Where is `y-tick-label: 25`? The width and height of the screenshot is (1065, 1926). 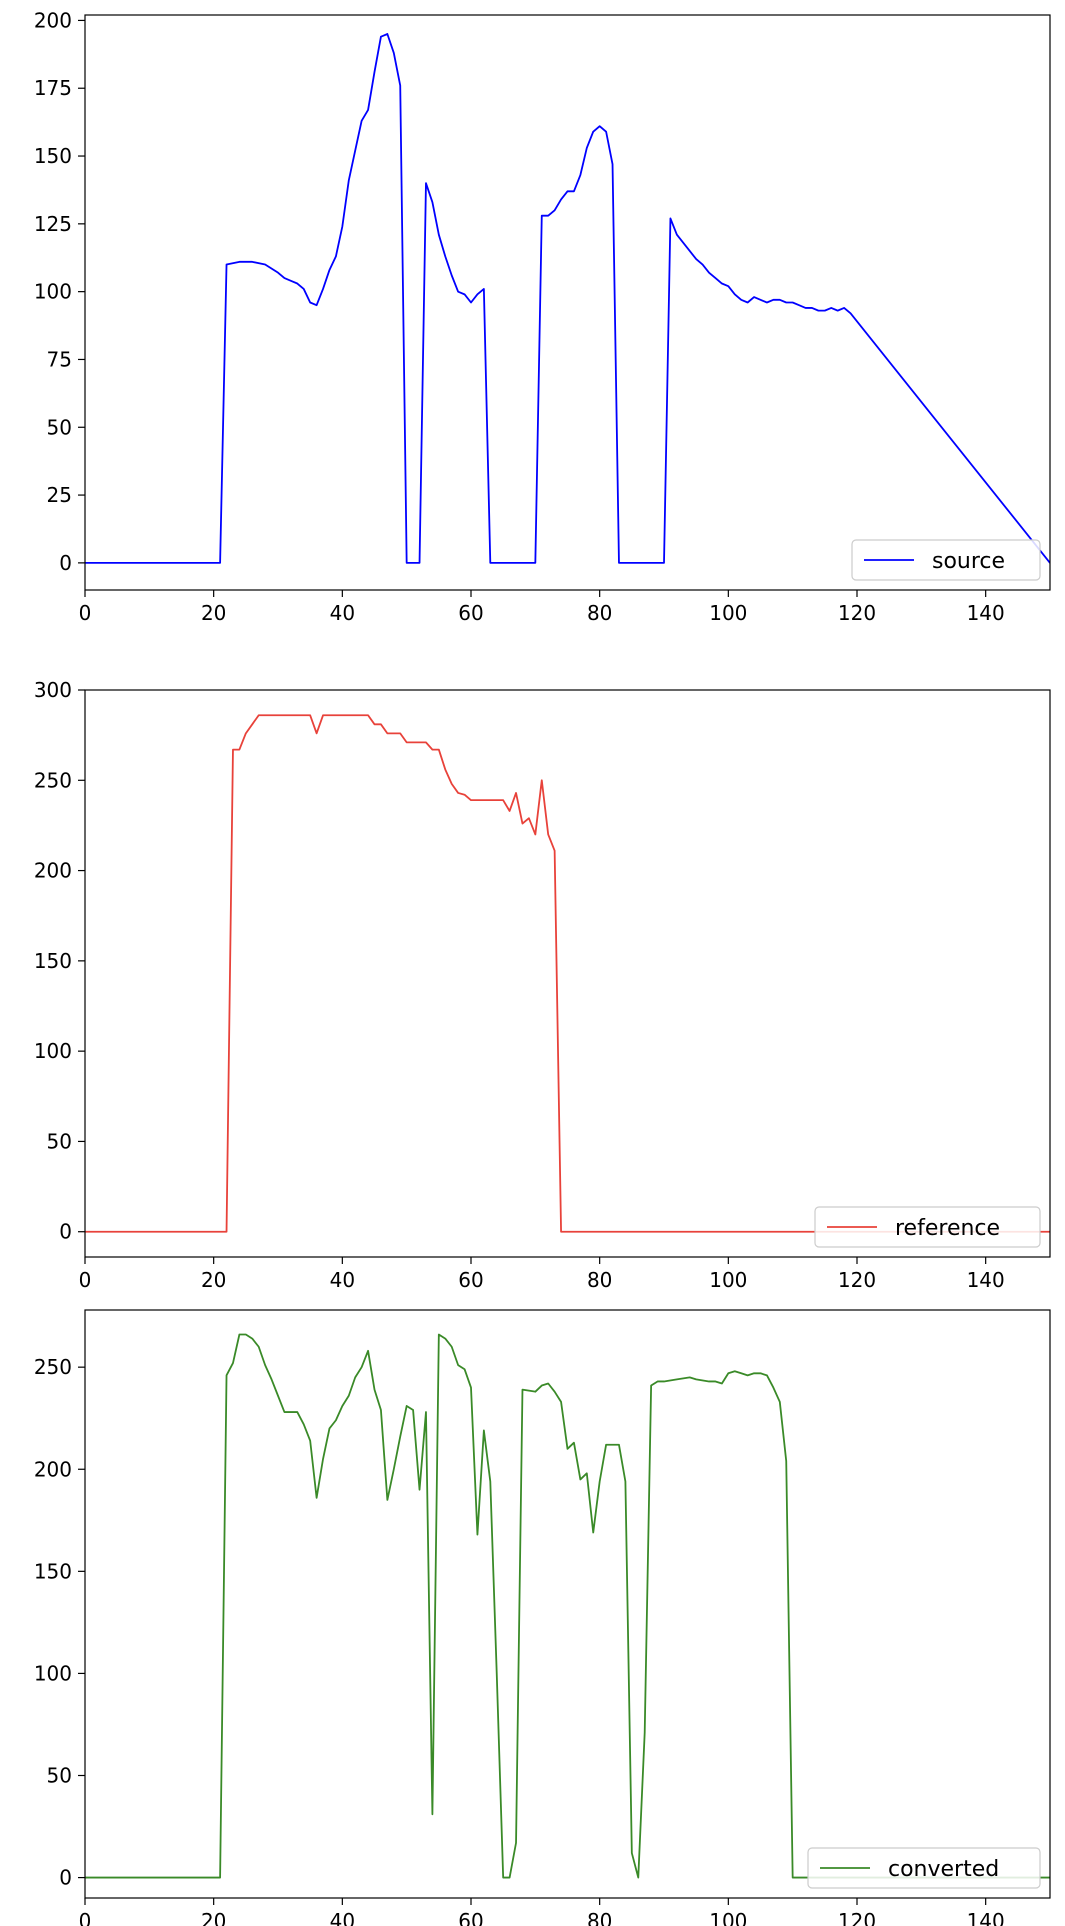
y-tick-label: 25 is located at coordinates (59, 495).